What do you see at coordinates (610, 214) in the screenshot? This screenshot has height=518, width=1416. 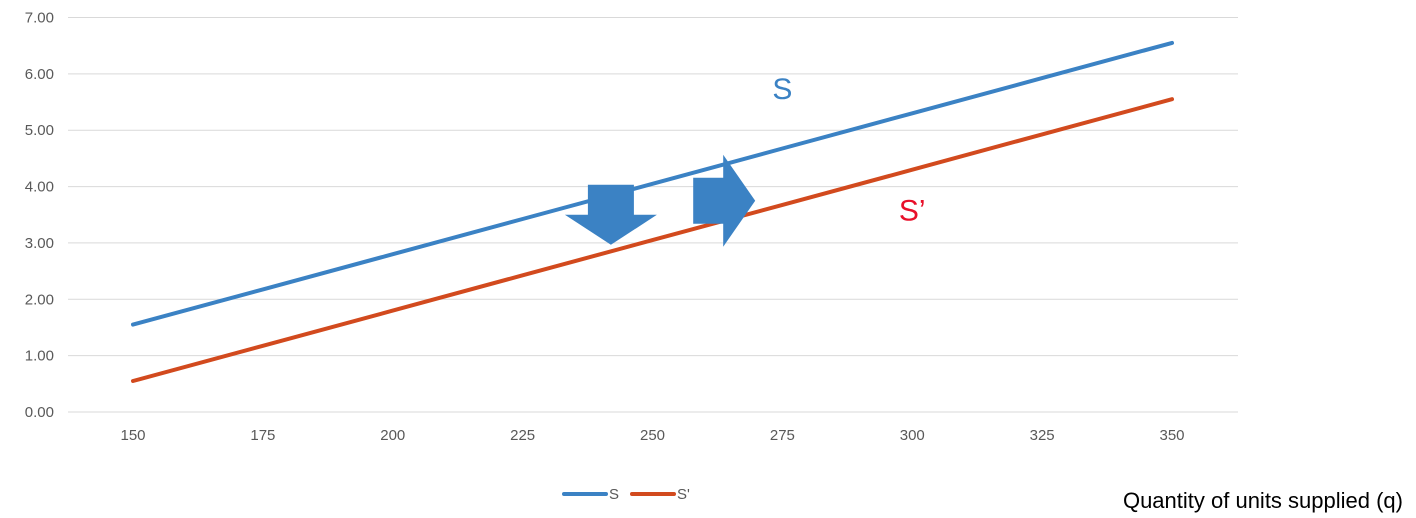 I see `down-arrow` at bounding box center [610, 214].